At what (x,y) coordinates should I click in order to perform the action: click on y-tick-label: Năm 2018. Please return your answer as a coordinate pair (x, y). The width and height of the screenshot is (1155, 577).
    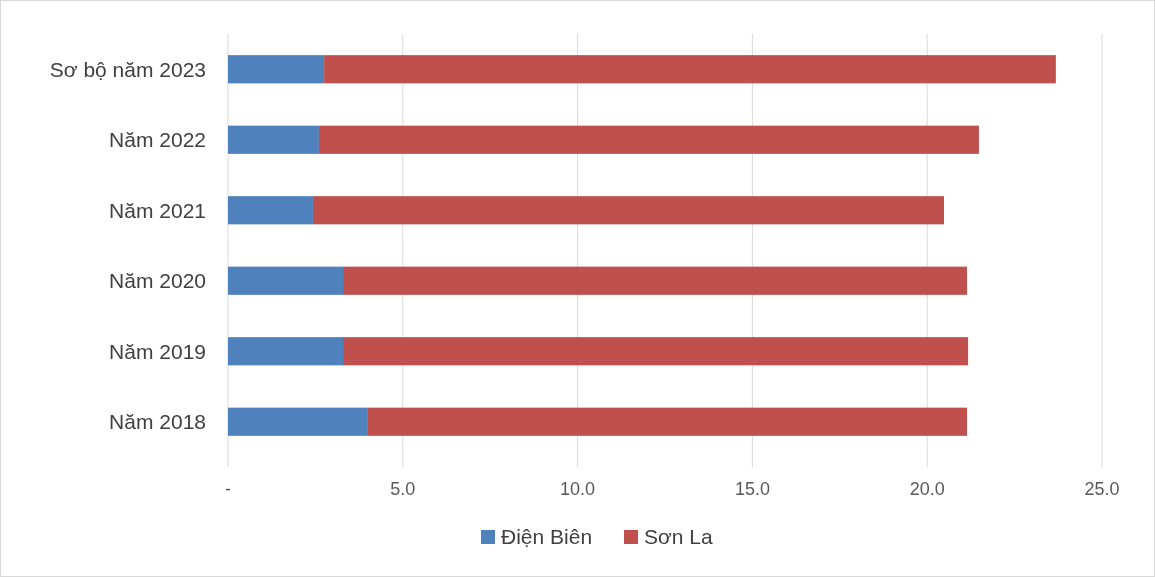
    Looking at the image, I should click on (157, 422).